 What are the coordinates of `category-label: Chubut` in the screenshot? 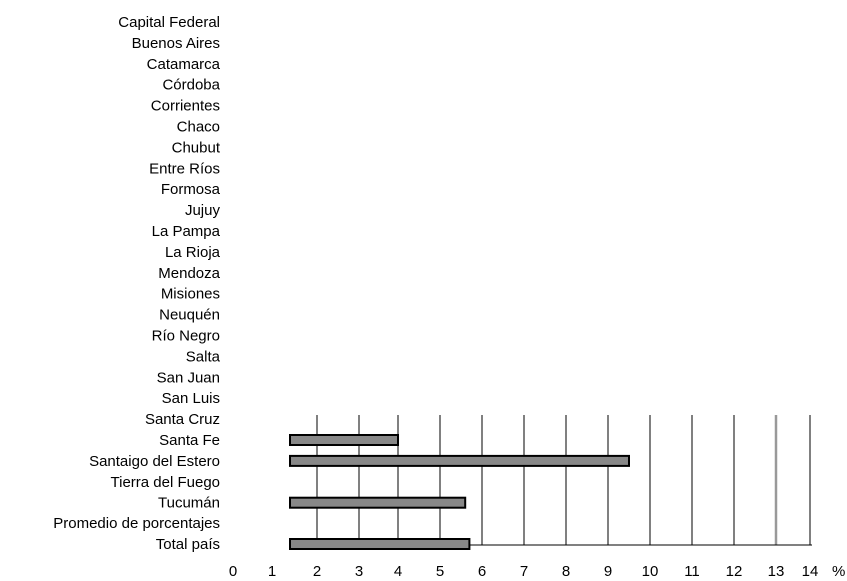 It's located at (196, 147).